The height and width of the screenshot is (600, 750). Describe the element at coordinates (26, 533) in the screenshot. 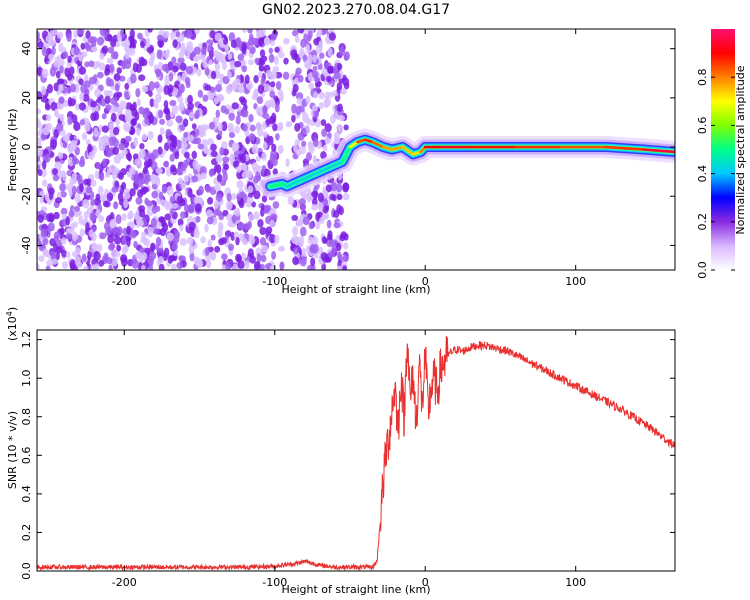

I see `y-tick-label: 0.2` at that location.